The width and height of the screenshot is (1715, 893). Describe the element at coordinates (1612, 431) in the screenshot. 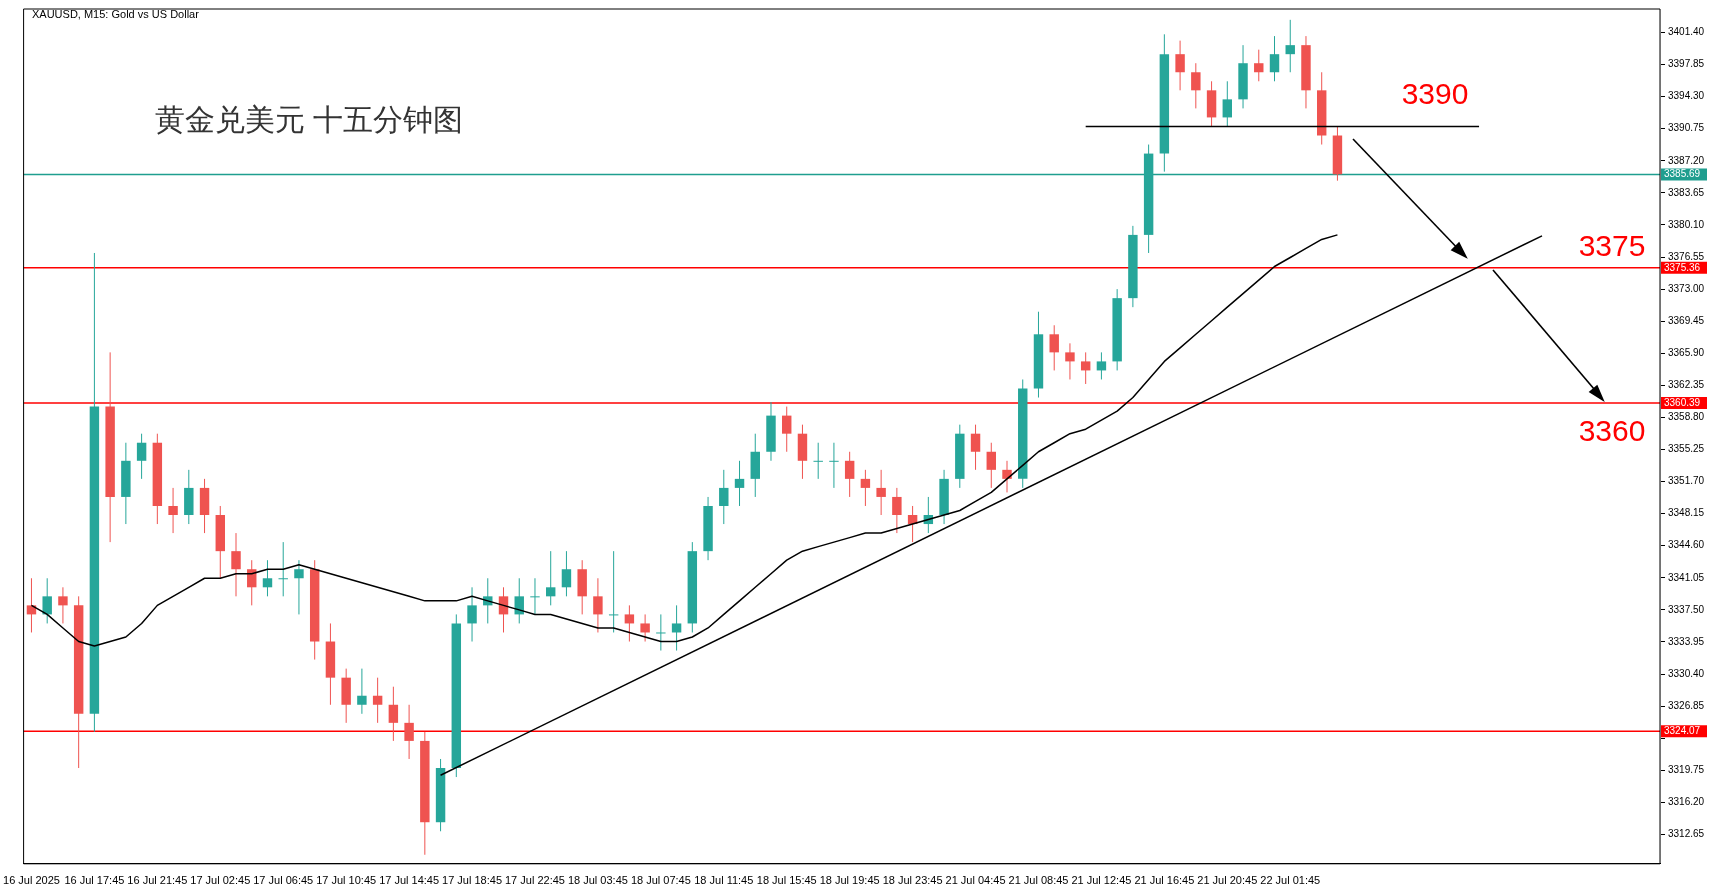

I see `annotation: 3360` at that location.